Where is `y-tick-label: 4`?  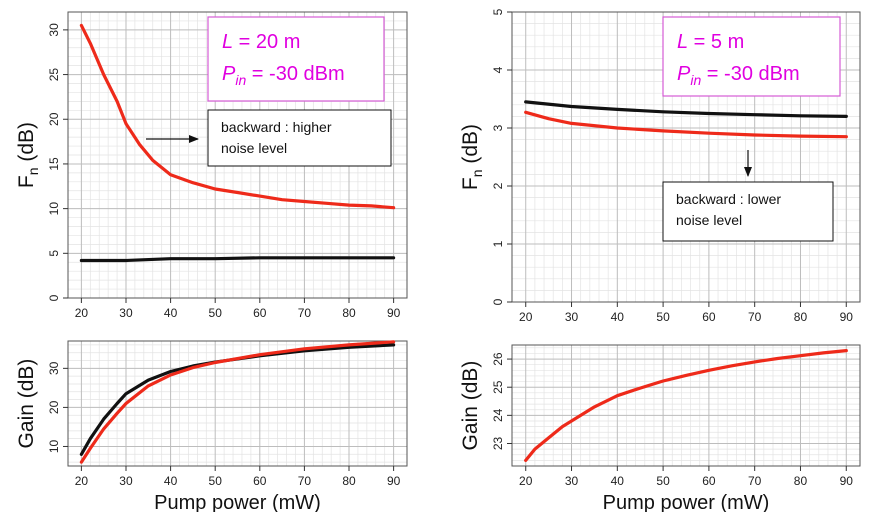
y-tick-label: 4 is located at coordinates (498, 69).